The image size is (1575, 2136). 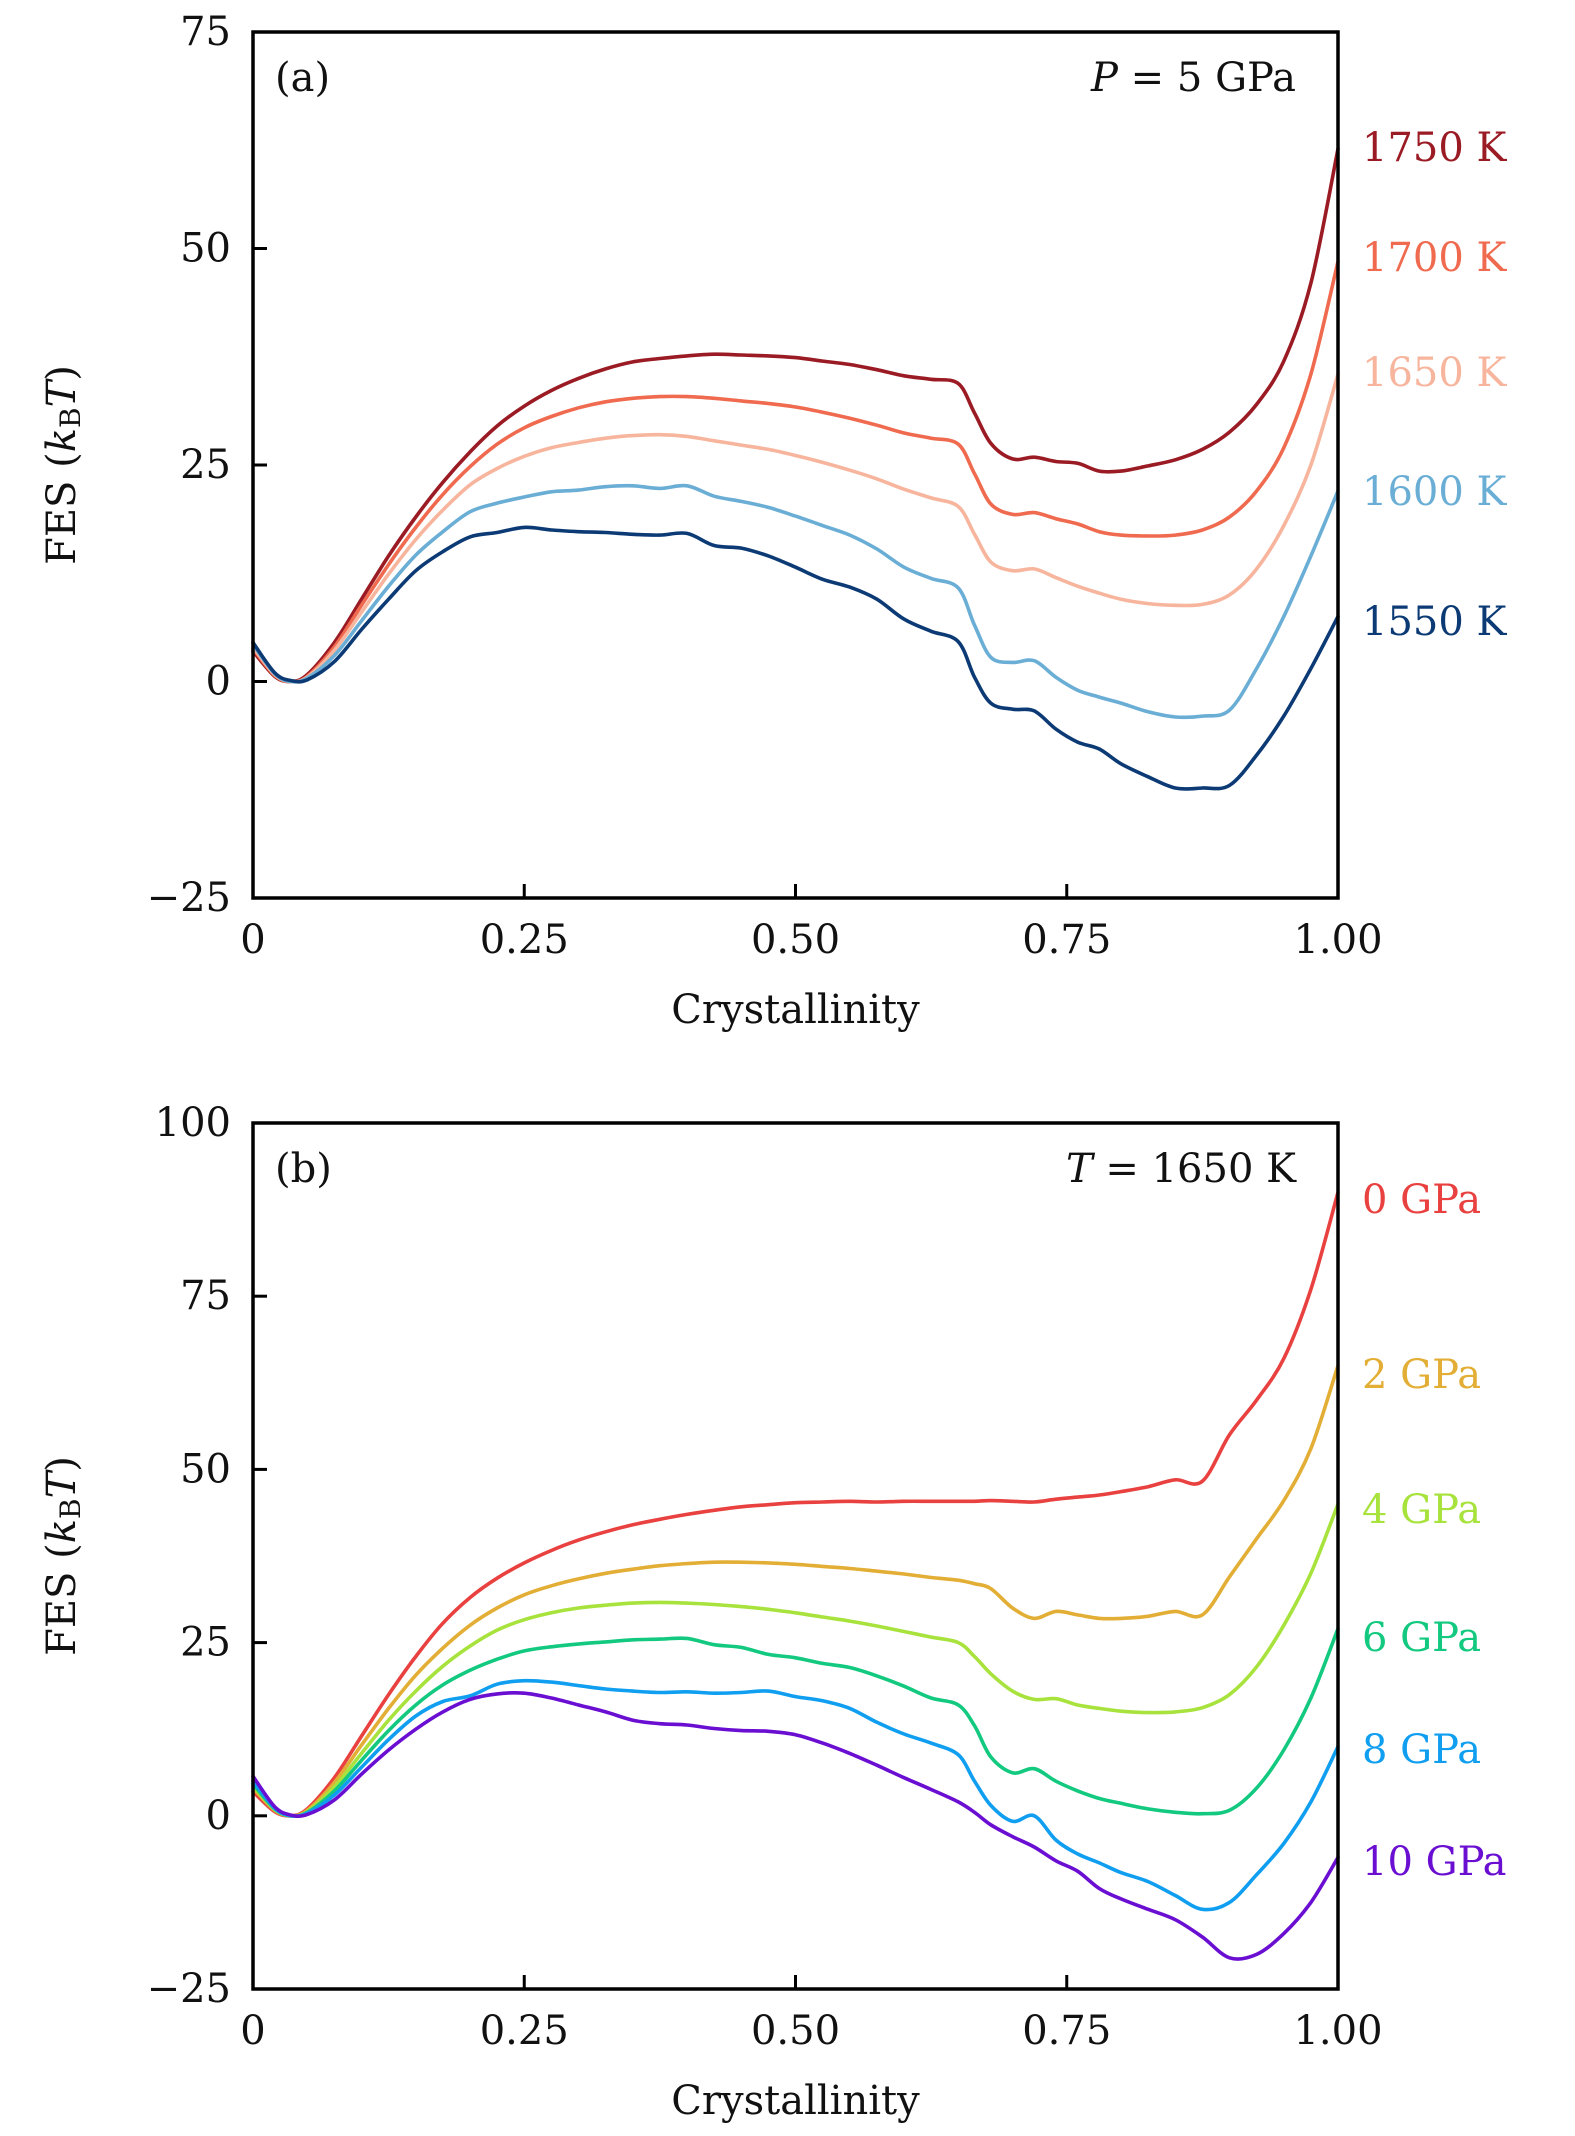 I want to click on series-label: 1750 K, so click(x=1435, y=148).